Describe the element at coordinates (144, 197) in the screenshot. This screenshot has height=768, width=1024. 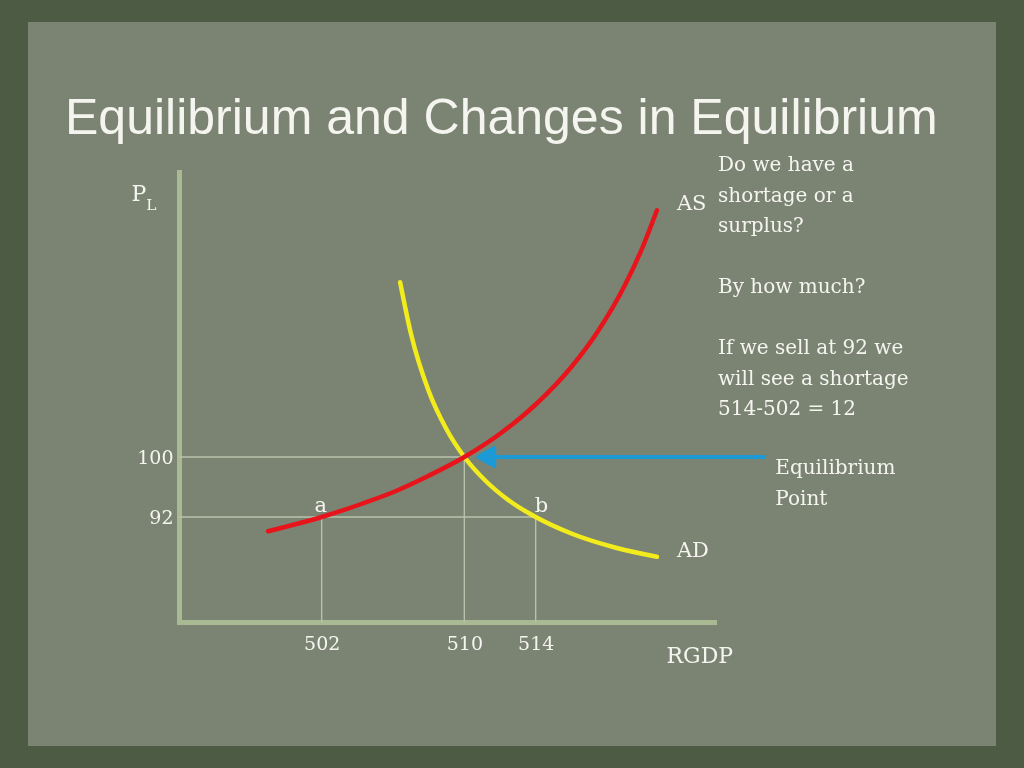
I see `y-axis-title: P$_{L}$` at that location.